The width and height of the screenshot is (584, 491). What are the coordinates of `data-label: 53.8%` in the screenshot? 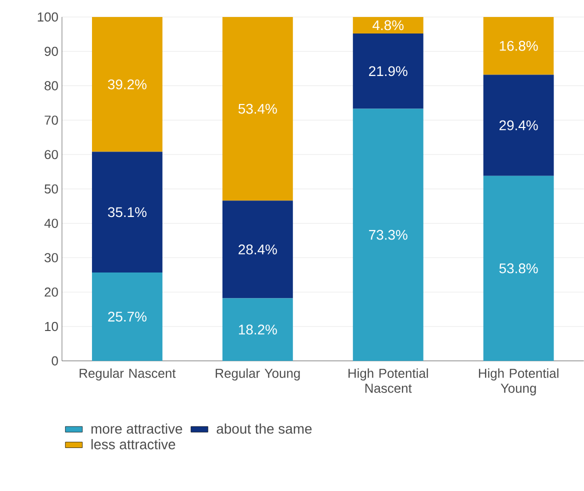 It's located at (518, 269).